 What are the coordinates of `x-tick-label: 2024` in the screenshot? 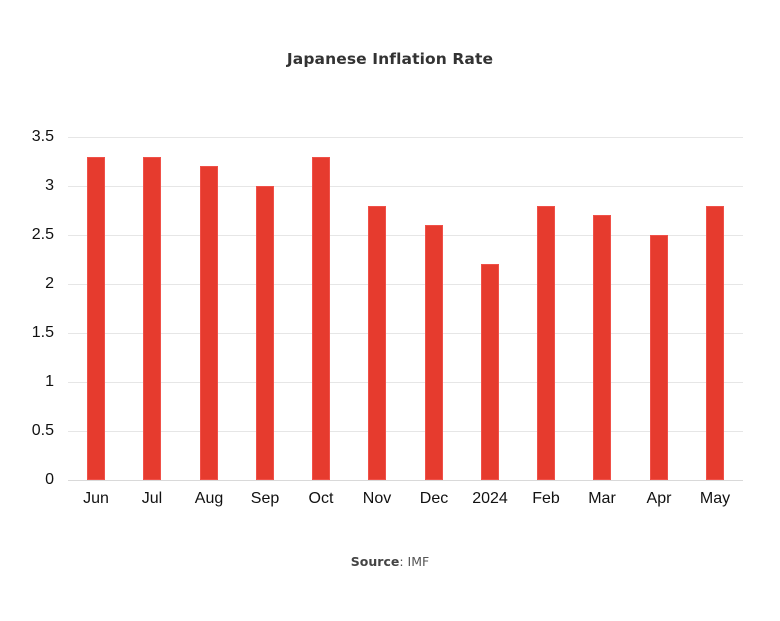 It's located at (490, 498).